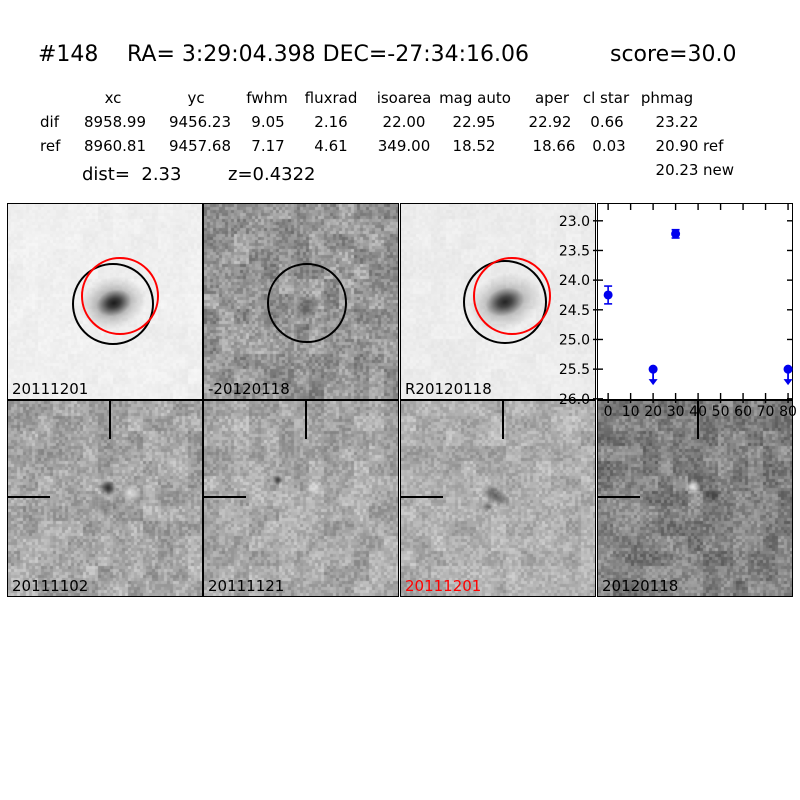 This screenshot has height=800, width=800. I want to click on lightcurve-plot-panel, so click(695, 301).